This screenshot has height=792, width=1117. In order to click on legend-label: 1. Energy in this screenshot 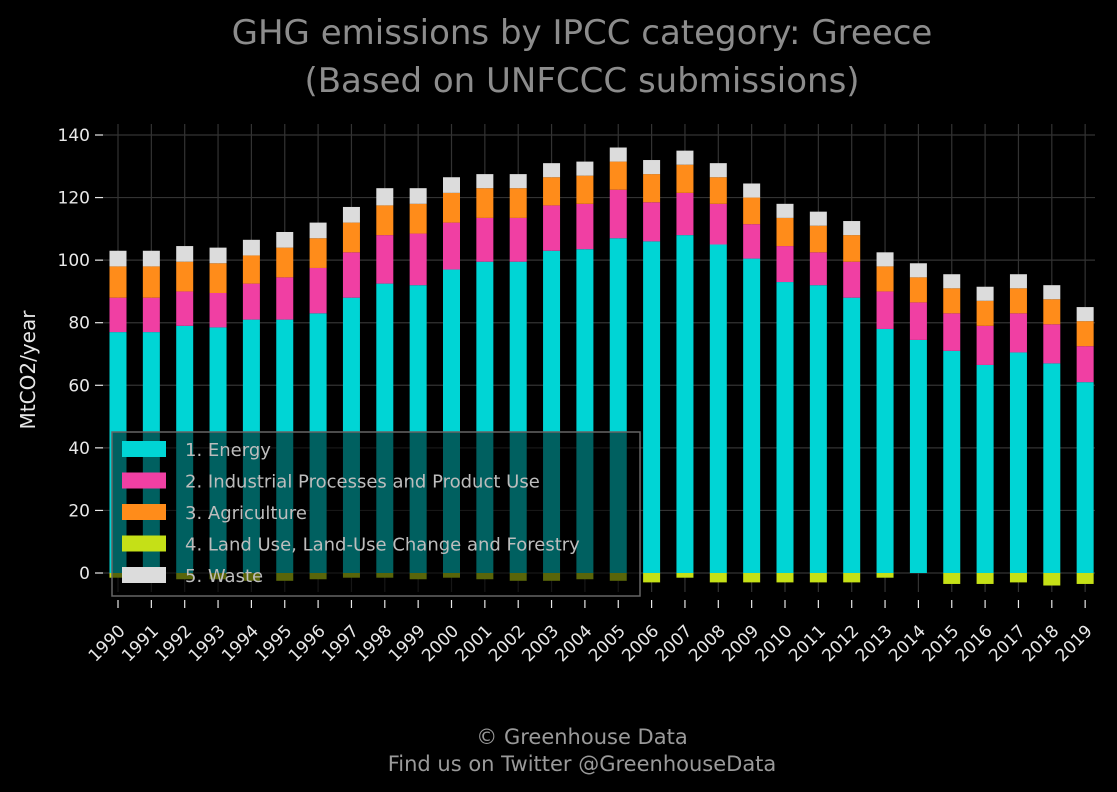, I will do `click(228, 450)`.